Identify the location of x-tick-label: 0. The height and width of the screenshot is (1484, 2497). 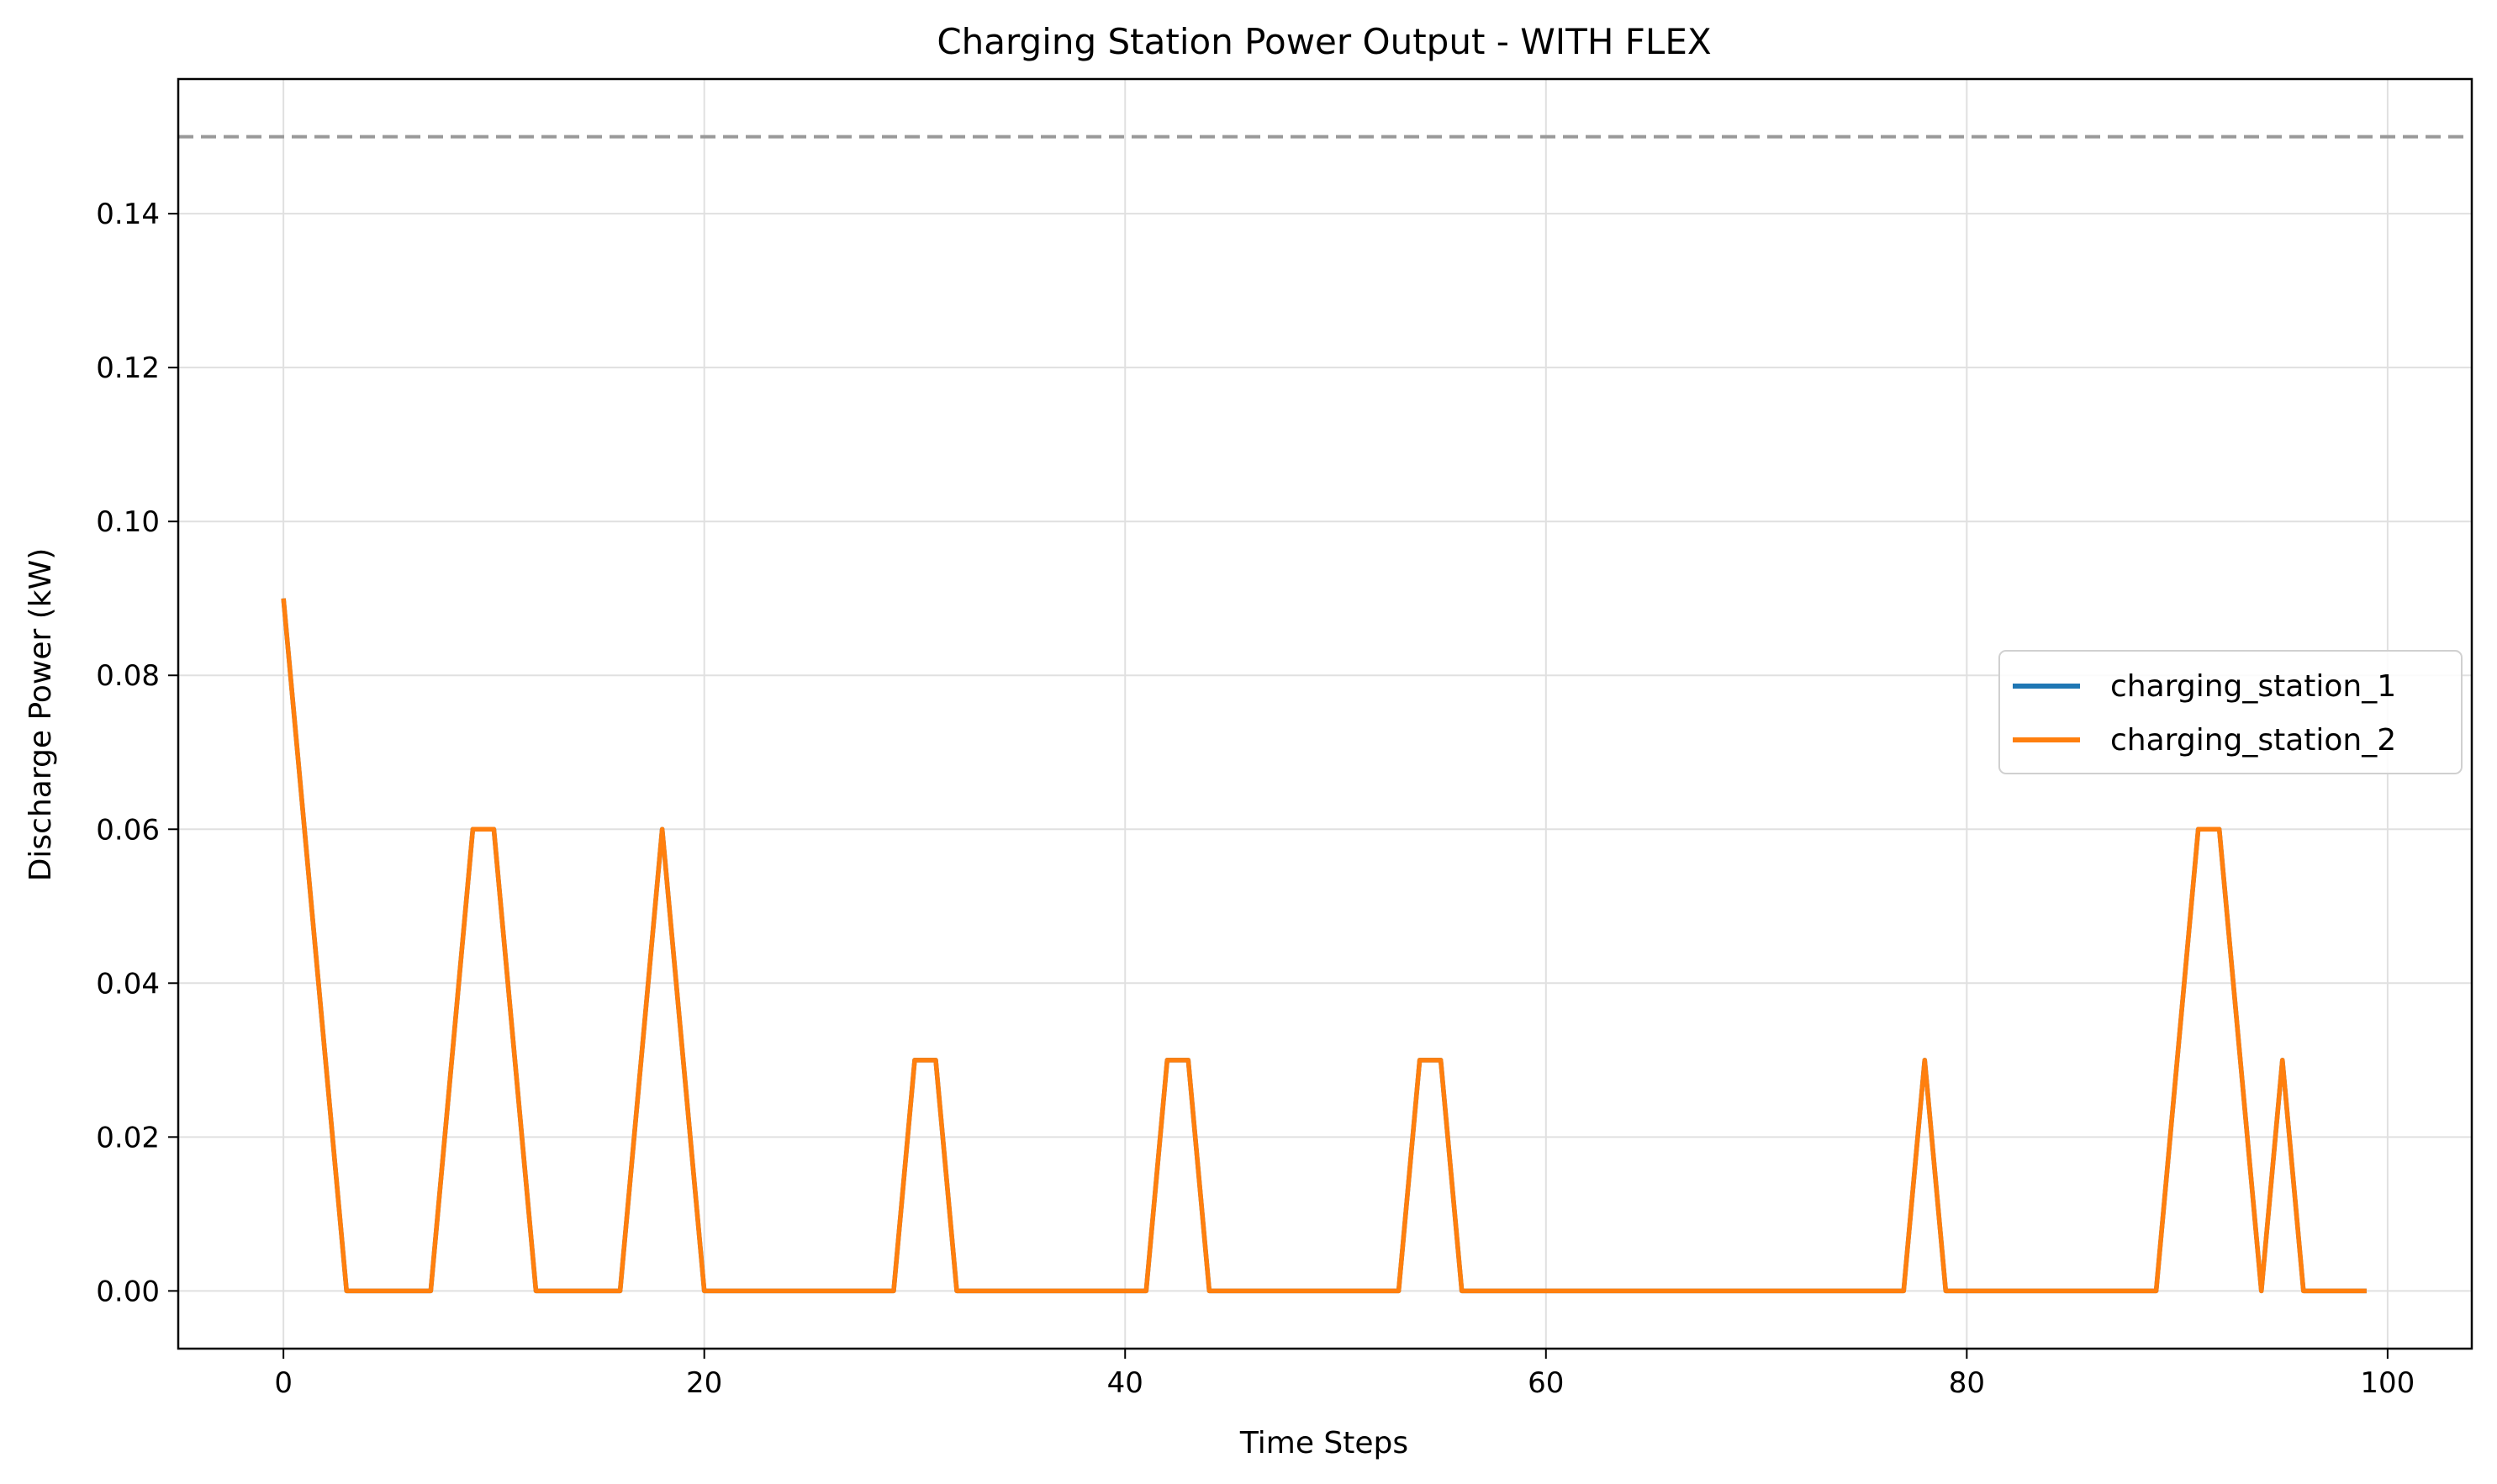
(283, 1383).